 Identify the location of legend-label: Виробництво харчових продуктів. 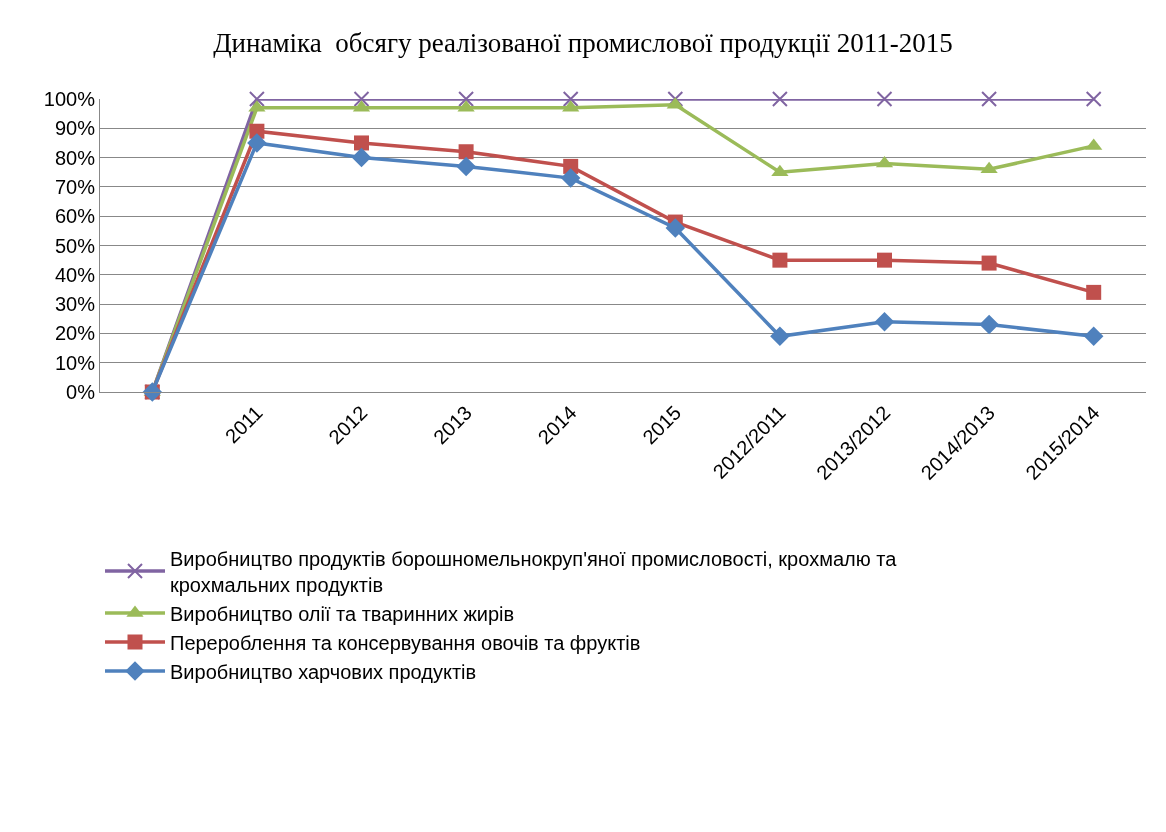
(323, 671).